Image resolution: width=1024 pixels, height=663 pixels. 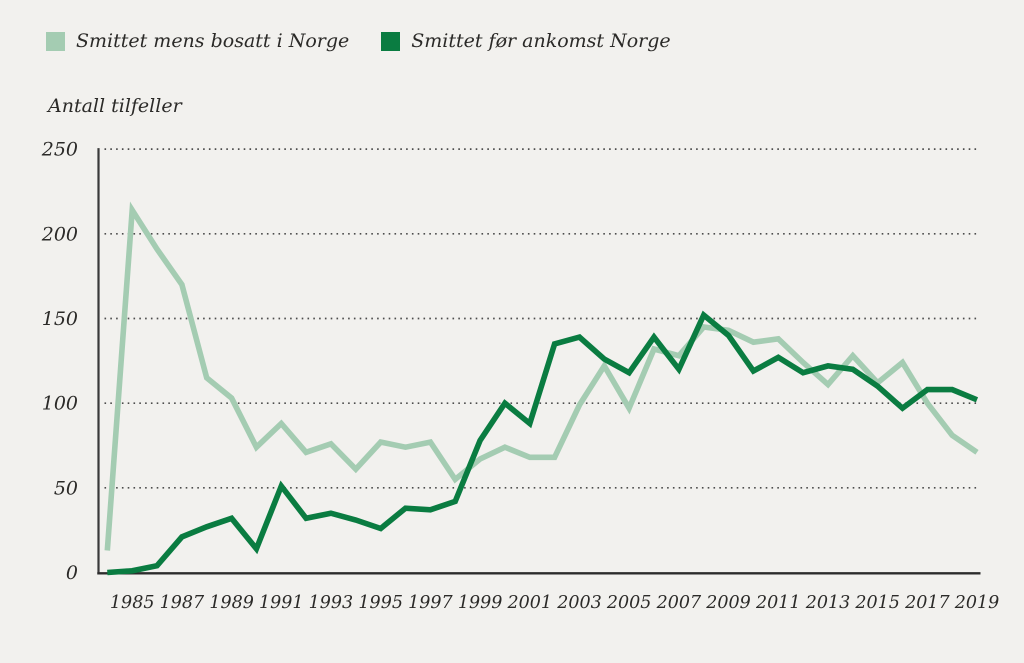 What do you see at coordinates (59, 234) in the screenshot?
I see `y-tick-200: 200` at bounding box center [59, 234].